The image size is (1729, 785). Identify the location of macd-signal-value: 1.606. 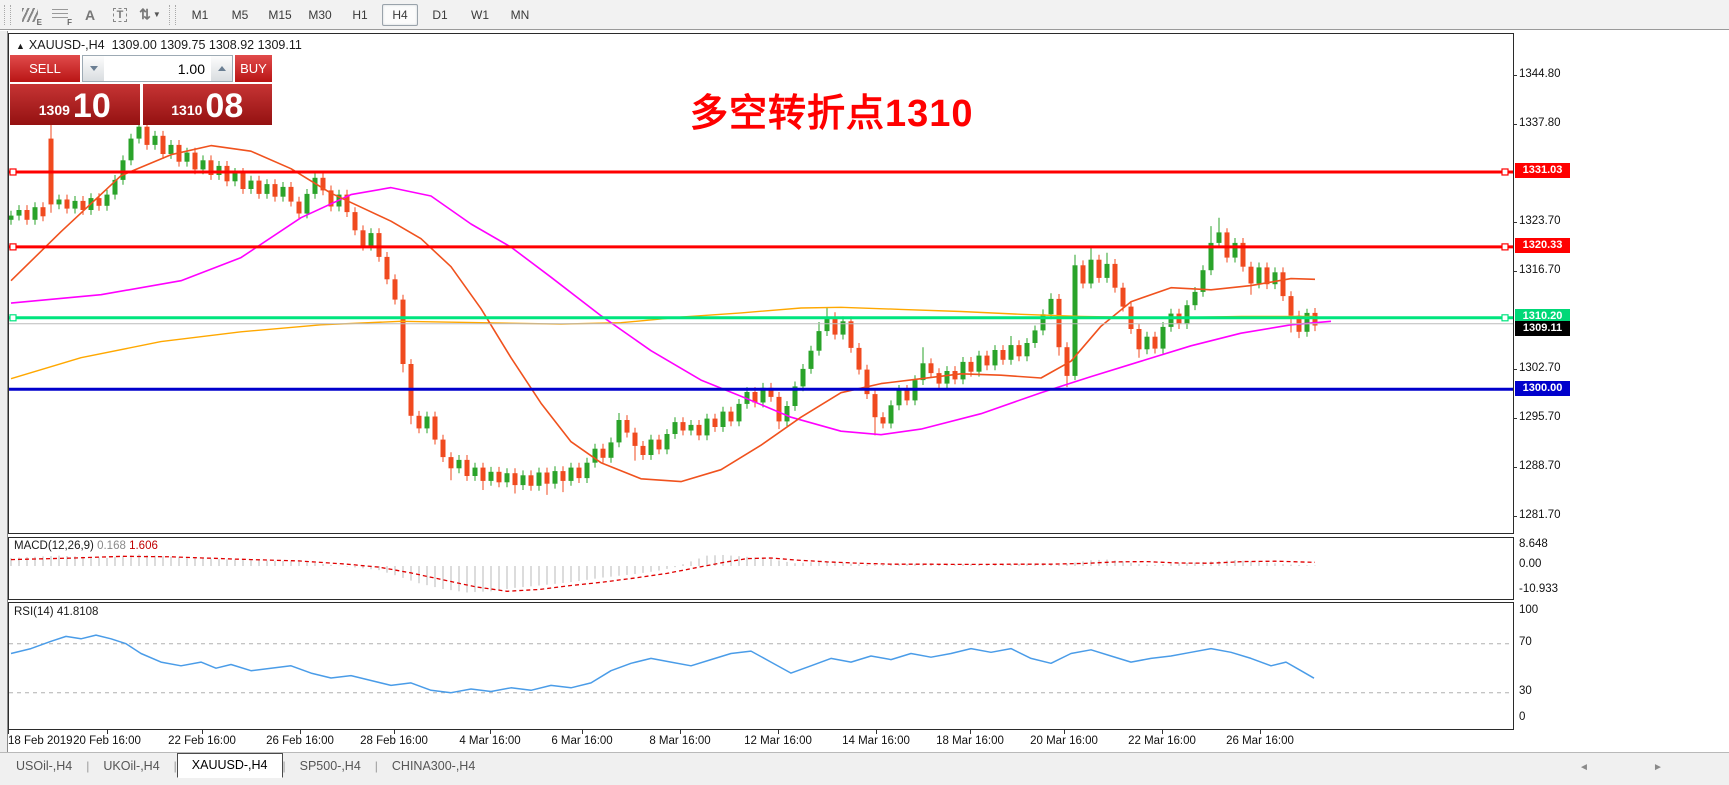
(143, 546).